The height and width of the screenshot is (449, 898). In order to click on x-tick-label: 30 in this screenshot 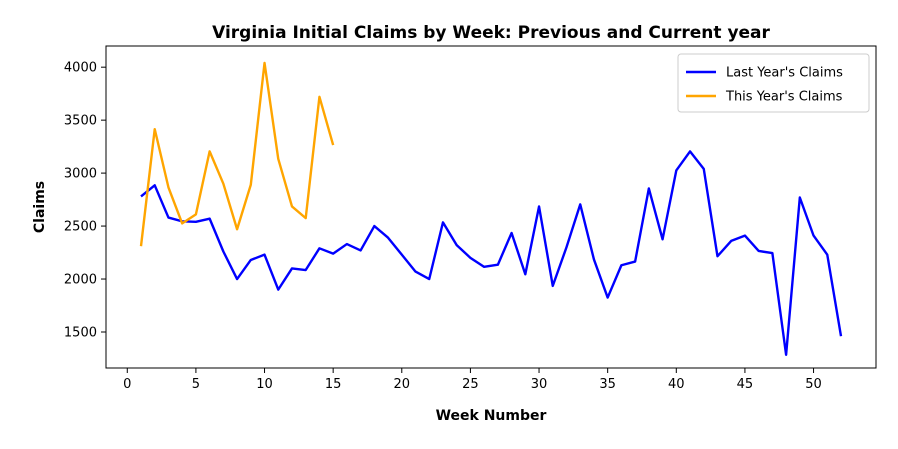, I will do `click(539, 384)`.